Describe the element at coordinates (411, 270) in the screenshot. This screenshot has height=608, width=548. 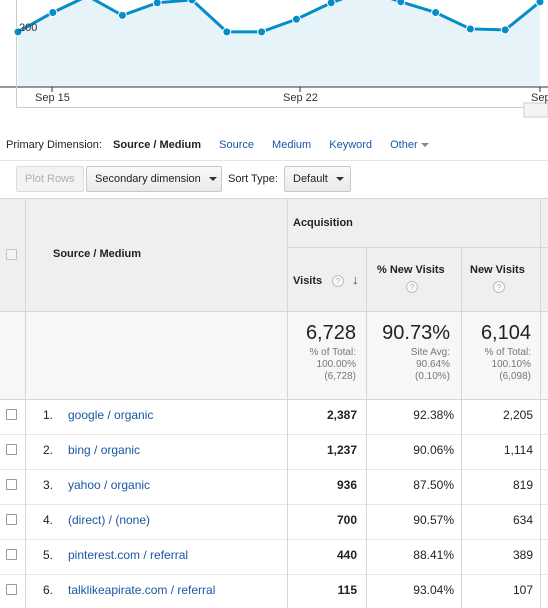
I see `pct-new-visits-column-header: % New Visits` at that location.